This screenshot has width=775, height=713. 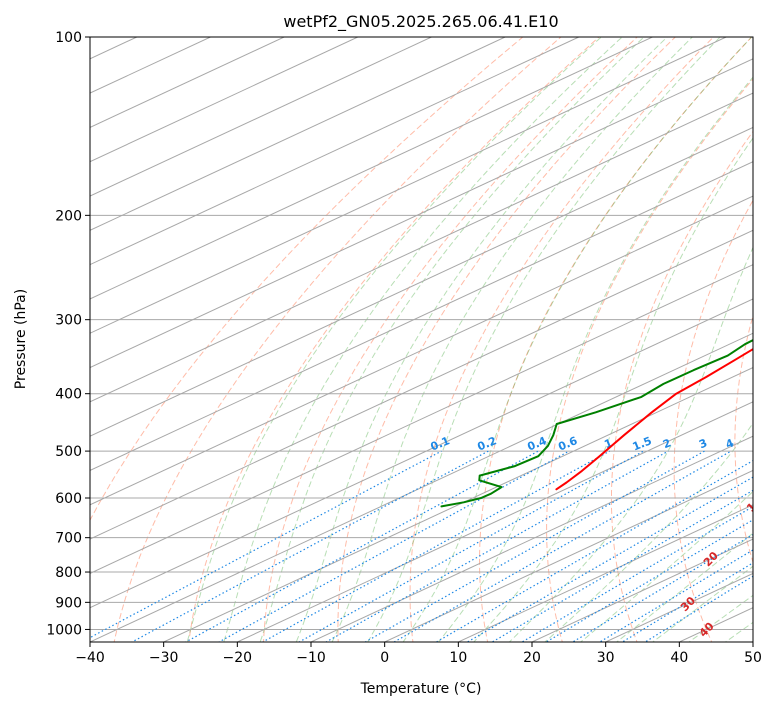 What do you see at coordinates (68, 321) in the screenshot?
I see `y-tick-label: 300` at bounding box center [68, 321].